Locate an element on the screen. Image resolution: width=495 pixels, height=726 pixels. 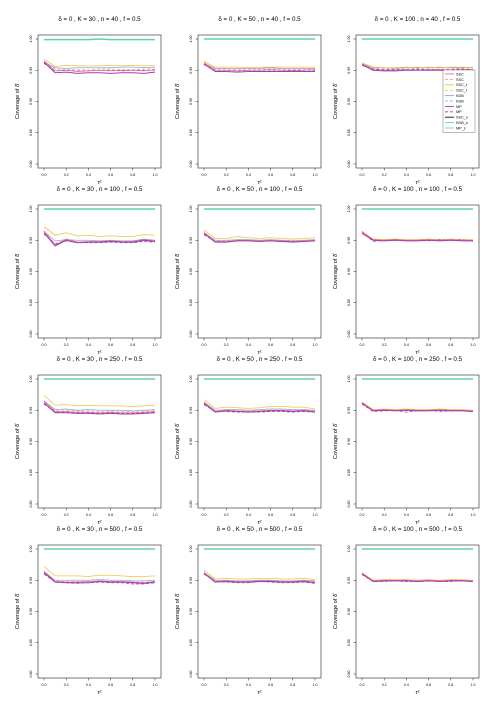
legend-label: SSC is located at coordinates (460, 80).